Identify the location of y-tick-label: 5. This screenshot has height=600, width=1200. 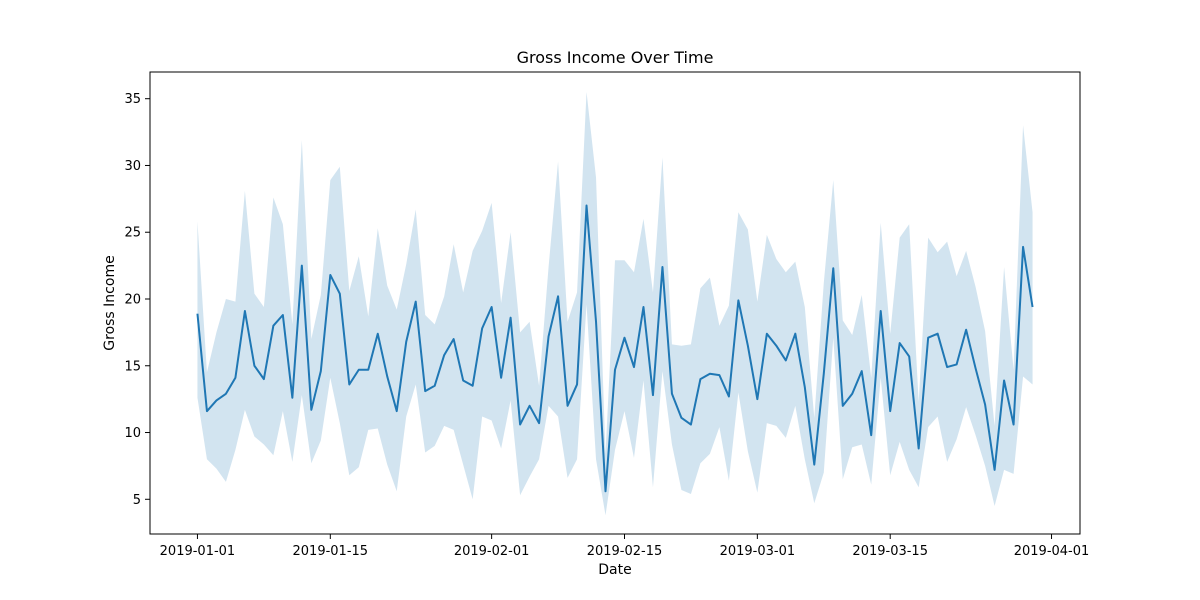
(137, 500).